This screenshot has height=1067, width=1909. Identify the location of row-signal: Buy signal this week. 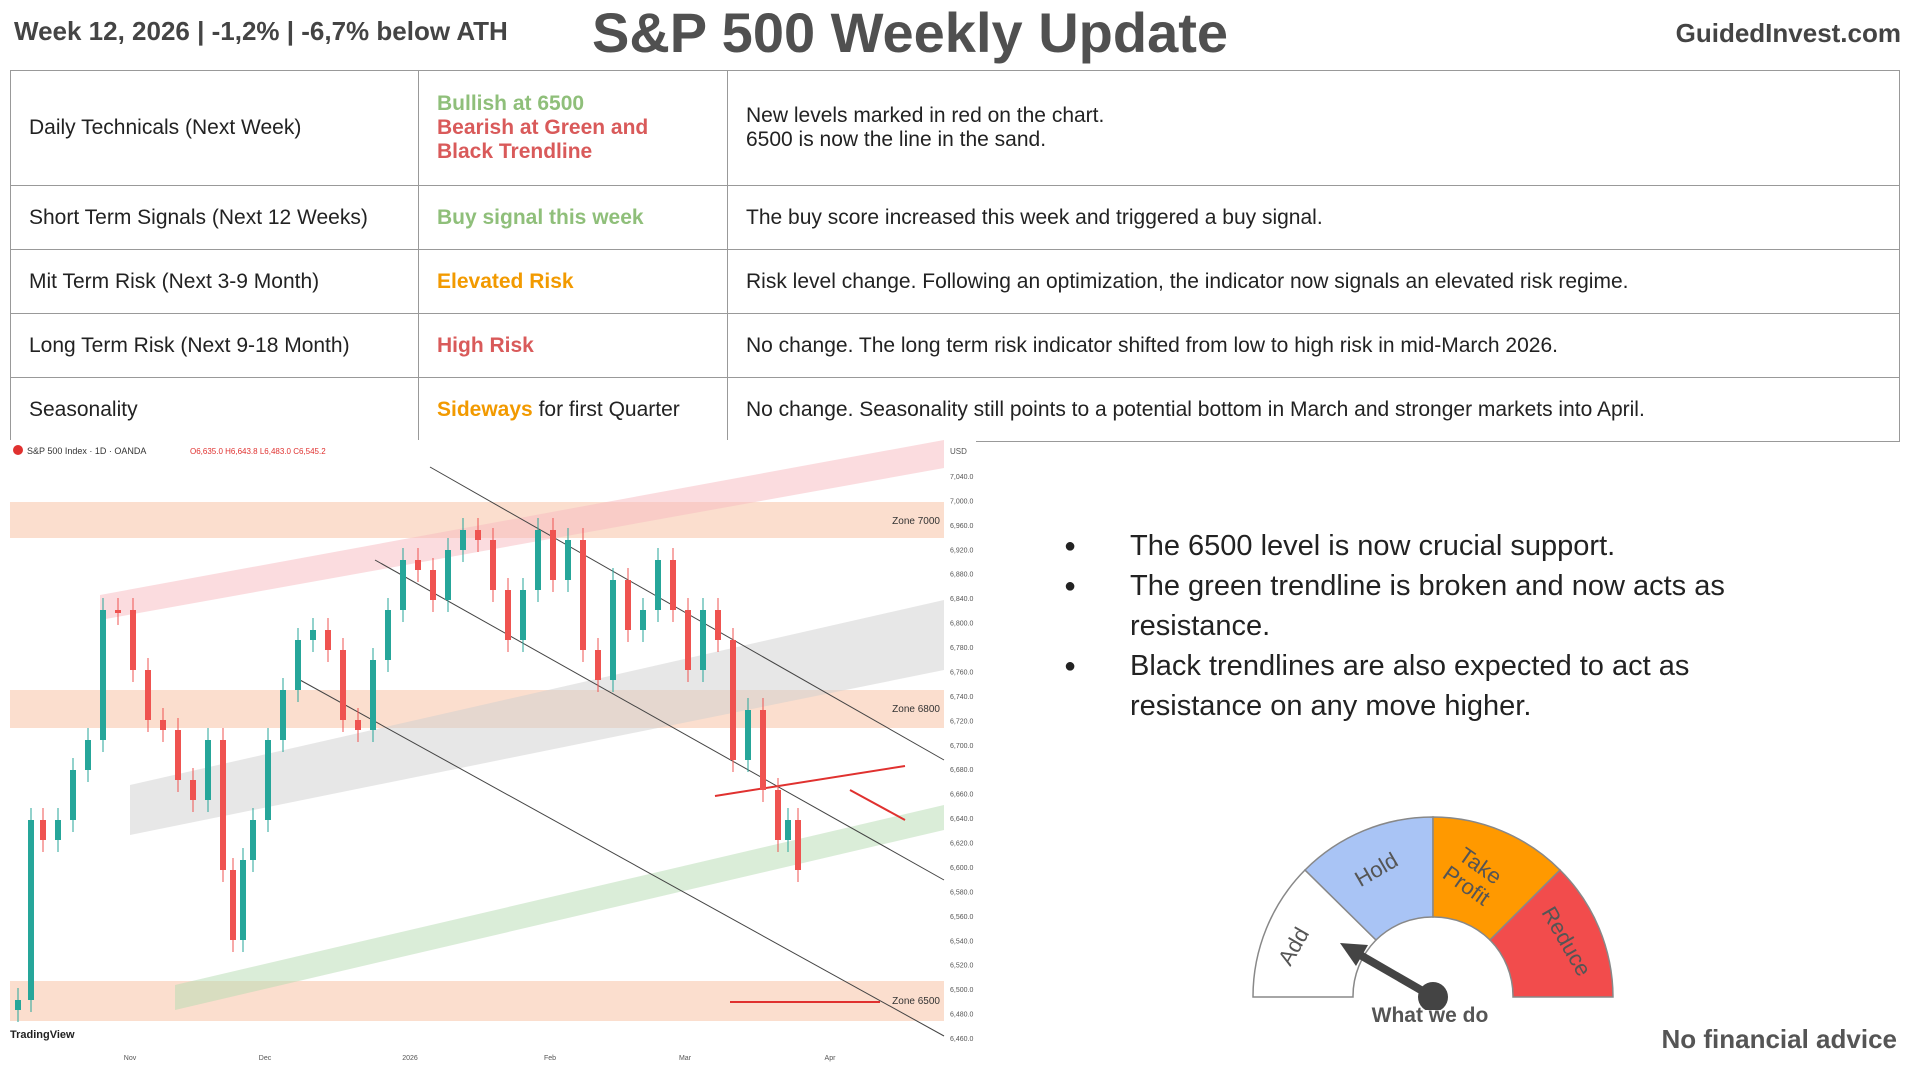
(573, 217).